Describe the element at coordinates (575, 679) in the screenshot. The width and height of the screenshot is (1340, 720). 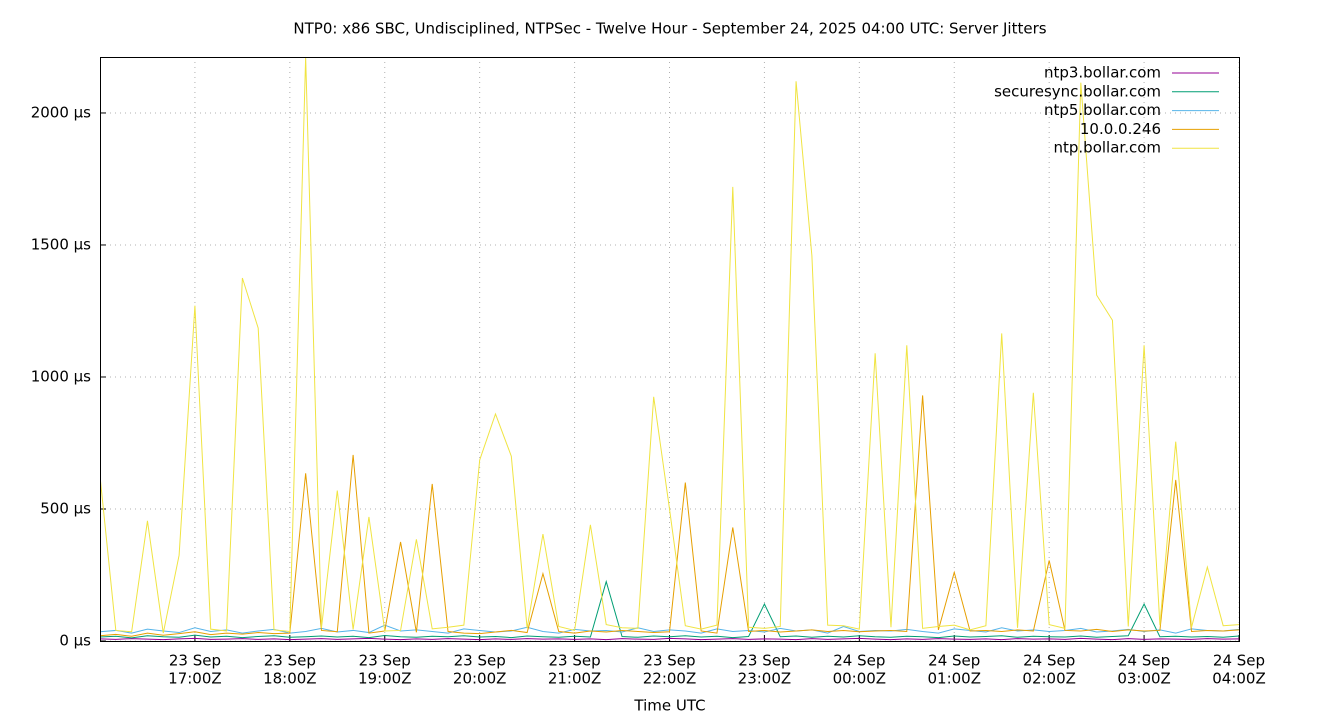
I see `x-tick-label: 21:00Z` at that location.